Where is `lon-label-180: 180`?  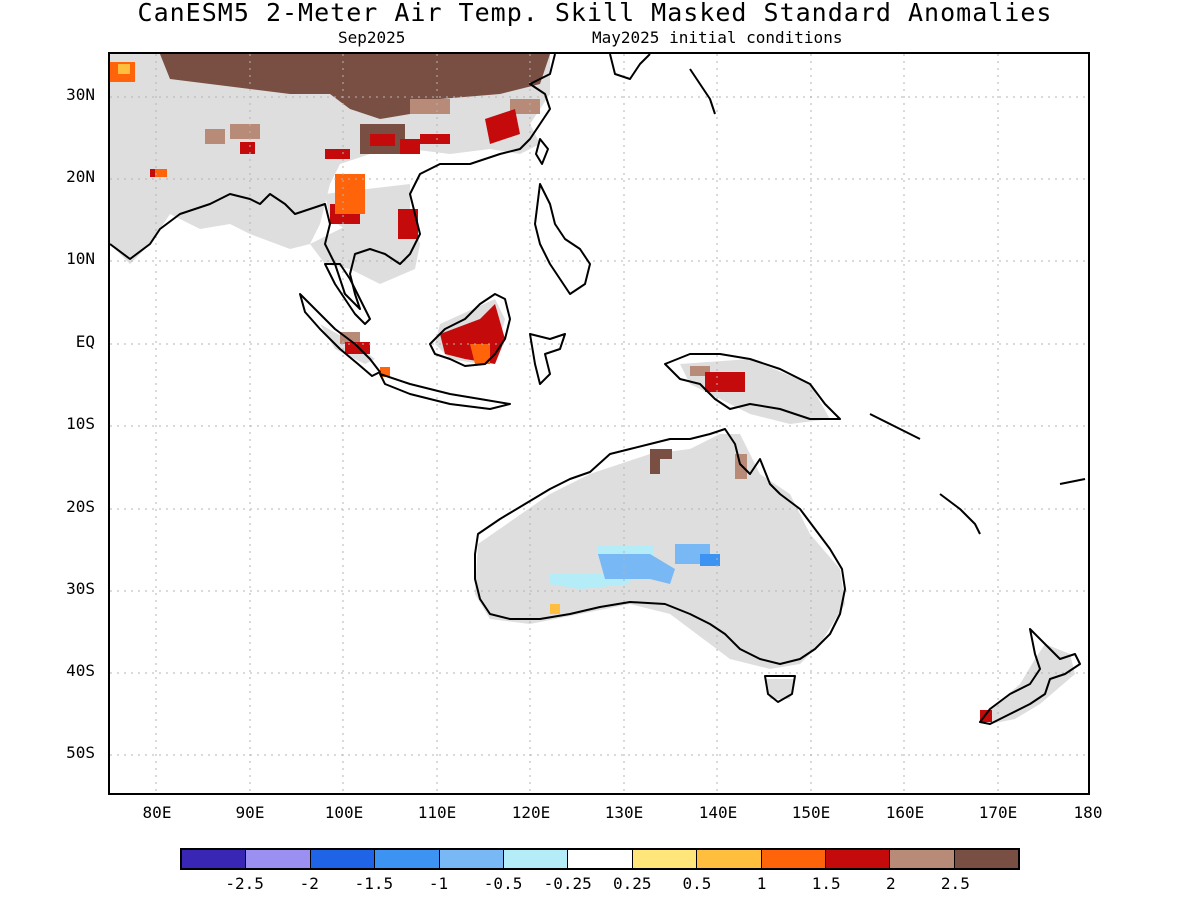 lon-label-180: 180 is located at coordinates (1088, 812).